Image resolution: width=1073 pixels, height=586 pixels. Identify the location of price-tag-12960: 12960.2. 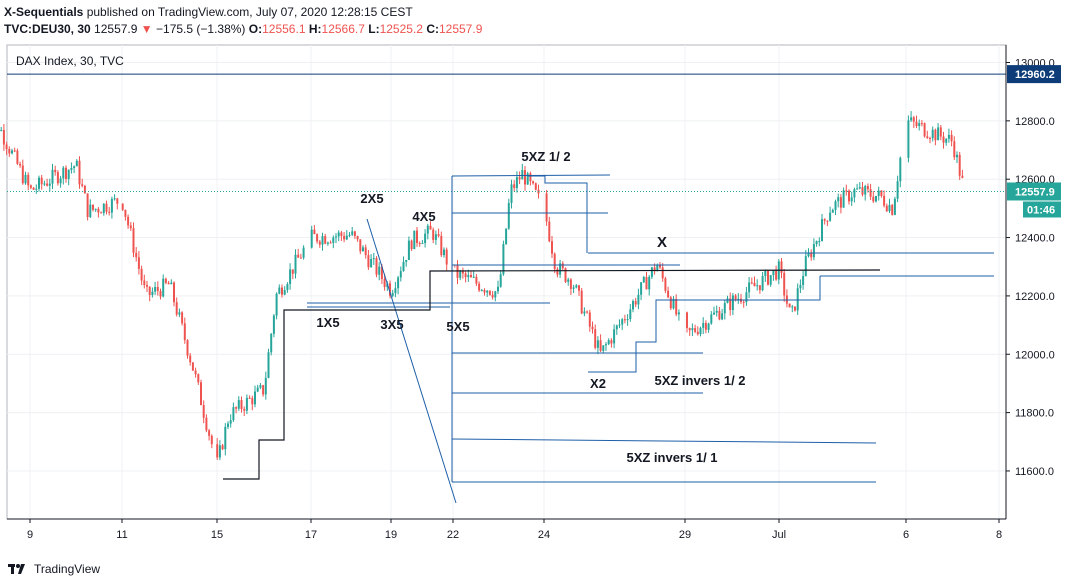
(1035, 75).